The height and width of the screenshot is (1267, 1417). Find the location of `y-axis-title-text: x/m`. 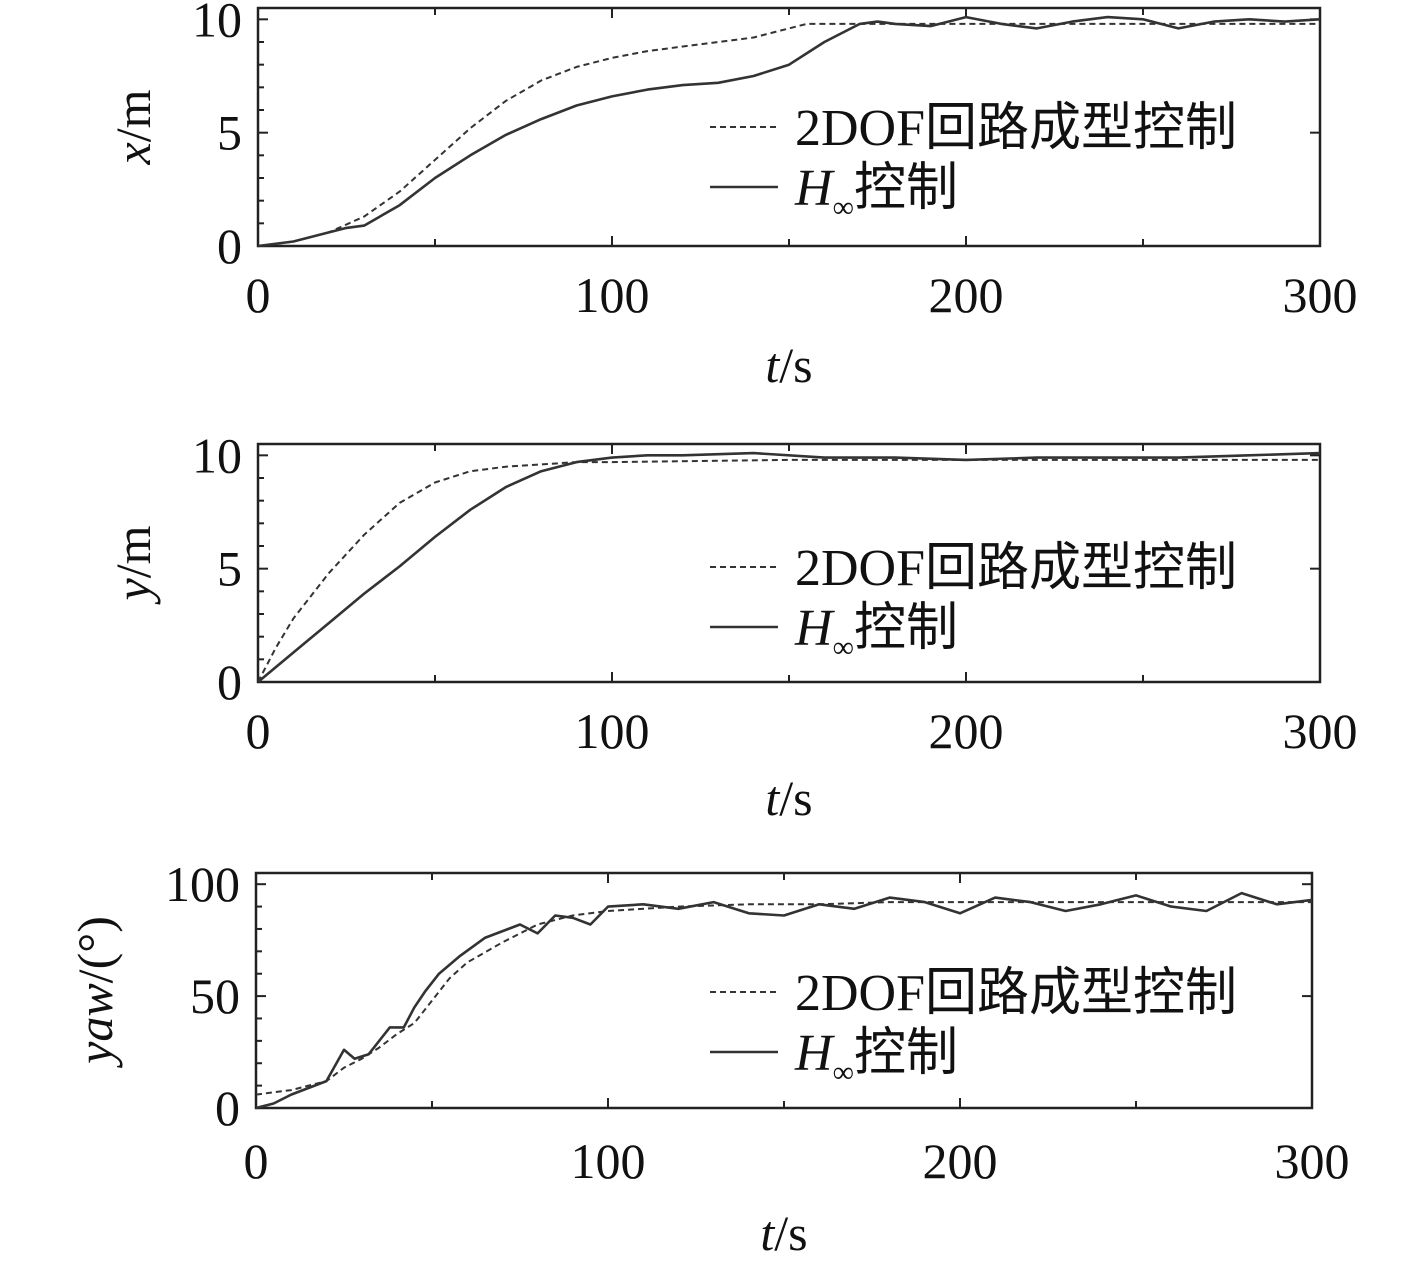

y-axis-title-text: x/m is located at coordinates (133, 127).